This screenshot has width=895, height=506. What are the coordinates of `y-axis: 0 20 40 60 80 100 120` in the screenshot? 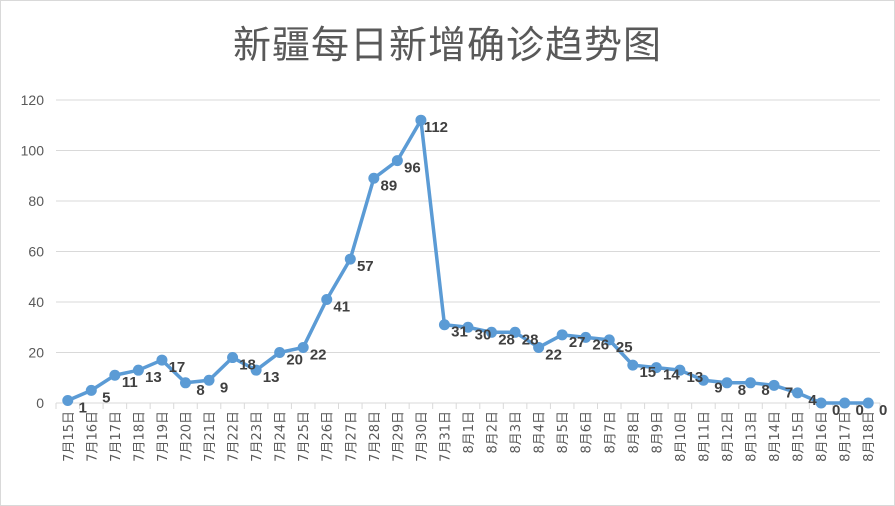 It's located at (33, 251).